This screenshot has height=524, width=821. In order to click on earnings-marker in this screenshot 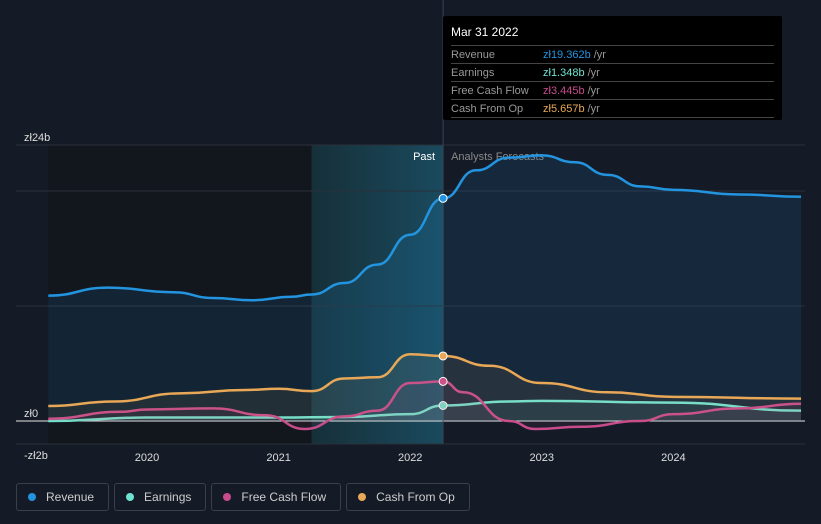, I will do `click(443, 405)`.